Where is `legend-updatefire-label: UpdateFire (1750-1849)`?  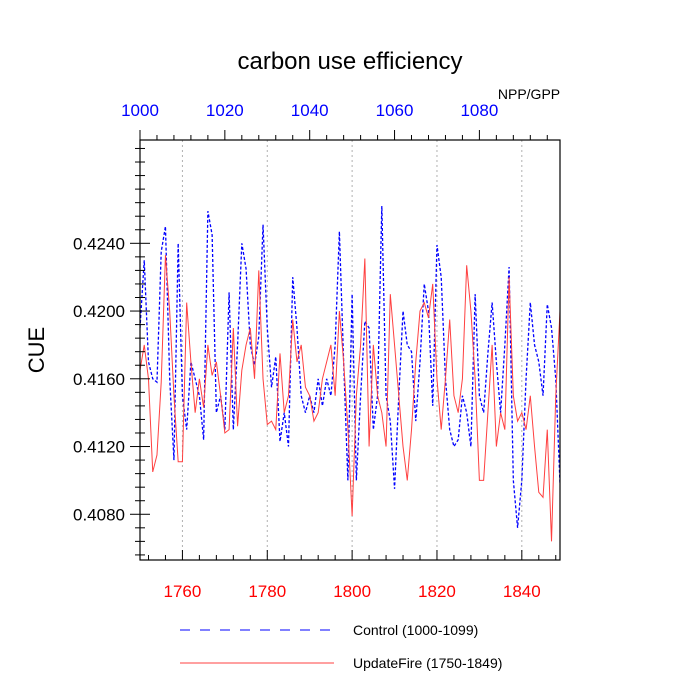
legend-updatefire-label: UpdateFire (1750-1849) is located at coordinates (427, 663).